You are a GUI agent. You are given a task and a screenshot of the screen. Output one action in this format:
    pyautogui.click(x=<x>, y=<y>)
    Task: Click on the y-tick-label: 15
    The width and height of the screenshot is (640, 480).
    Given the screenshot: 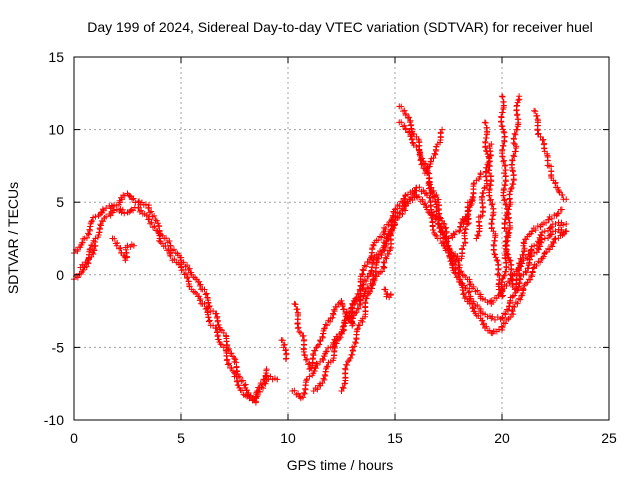 What is the action you would take?
    pyautogui.click(x=56, y=57)
    